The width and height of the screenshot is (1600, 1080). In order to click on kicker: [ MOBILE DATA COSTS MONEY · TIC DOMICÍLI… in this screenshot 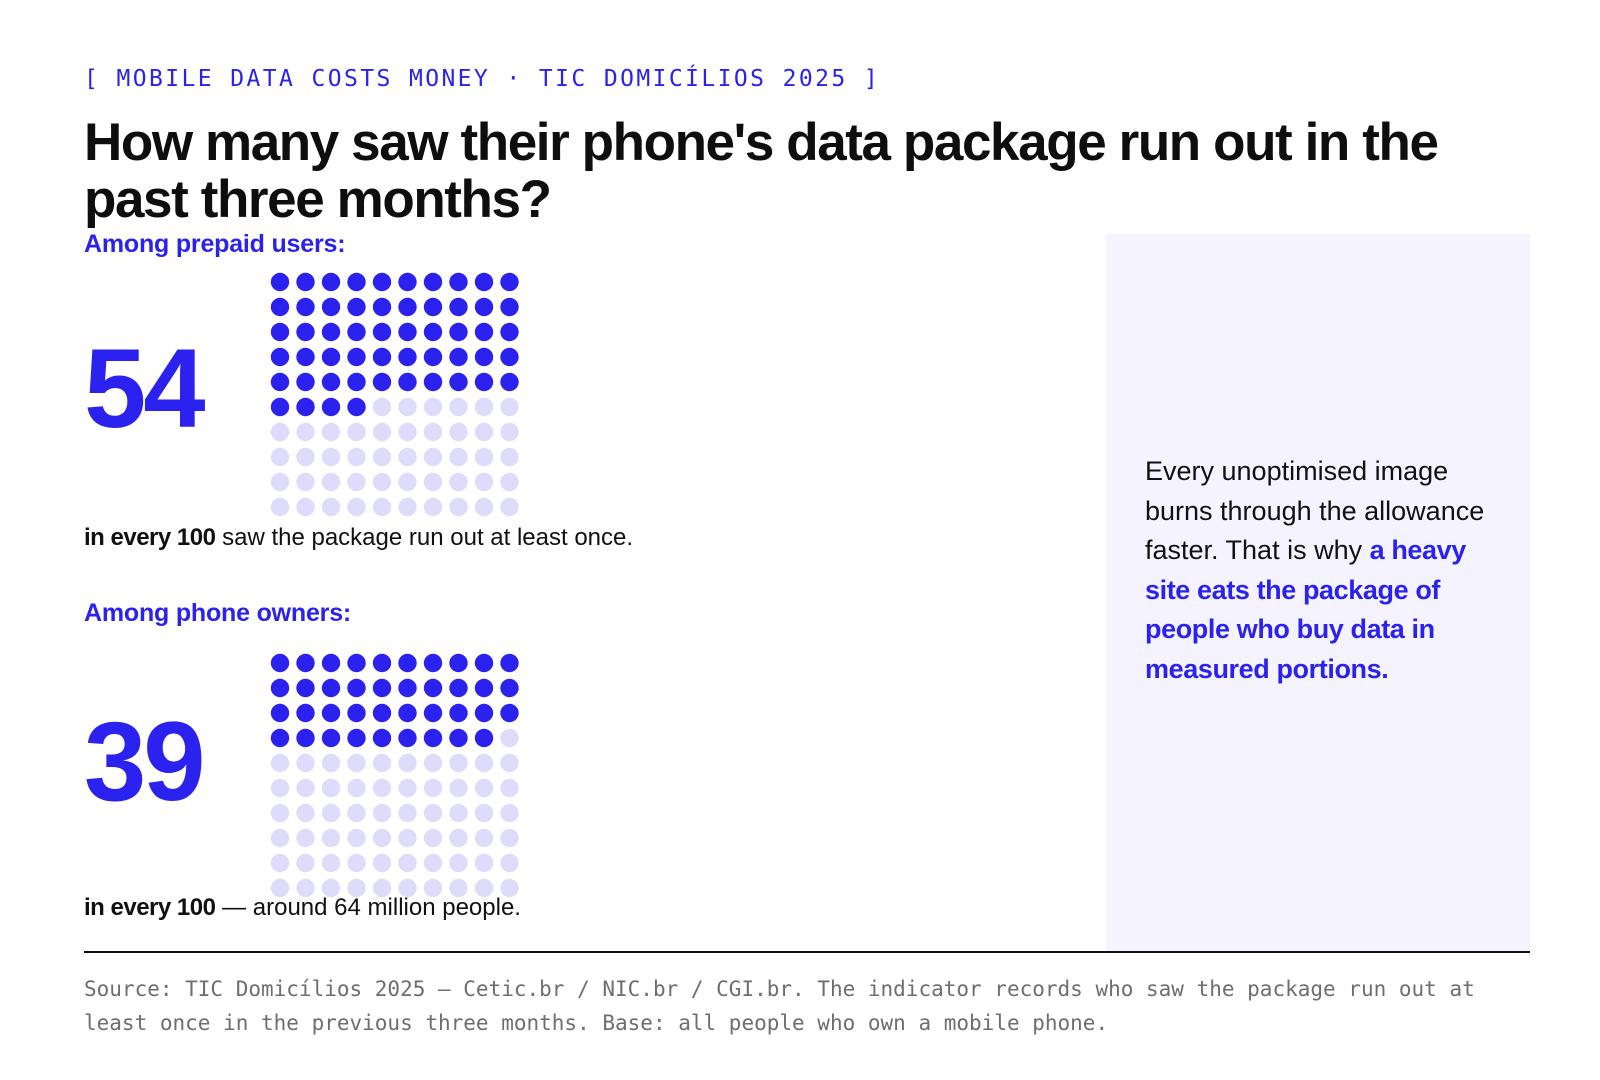, I will do `click(482, 79)`.